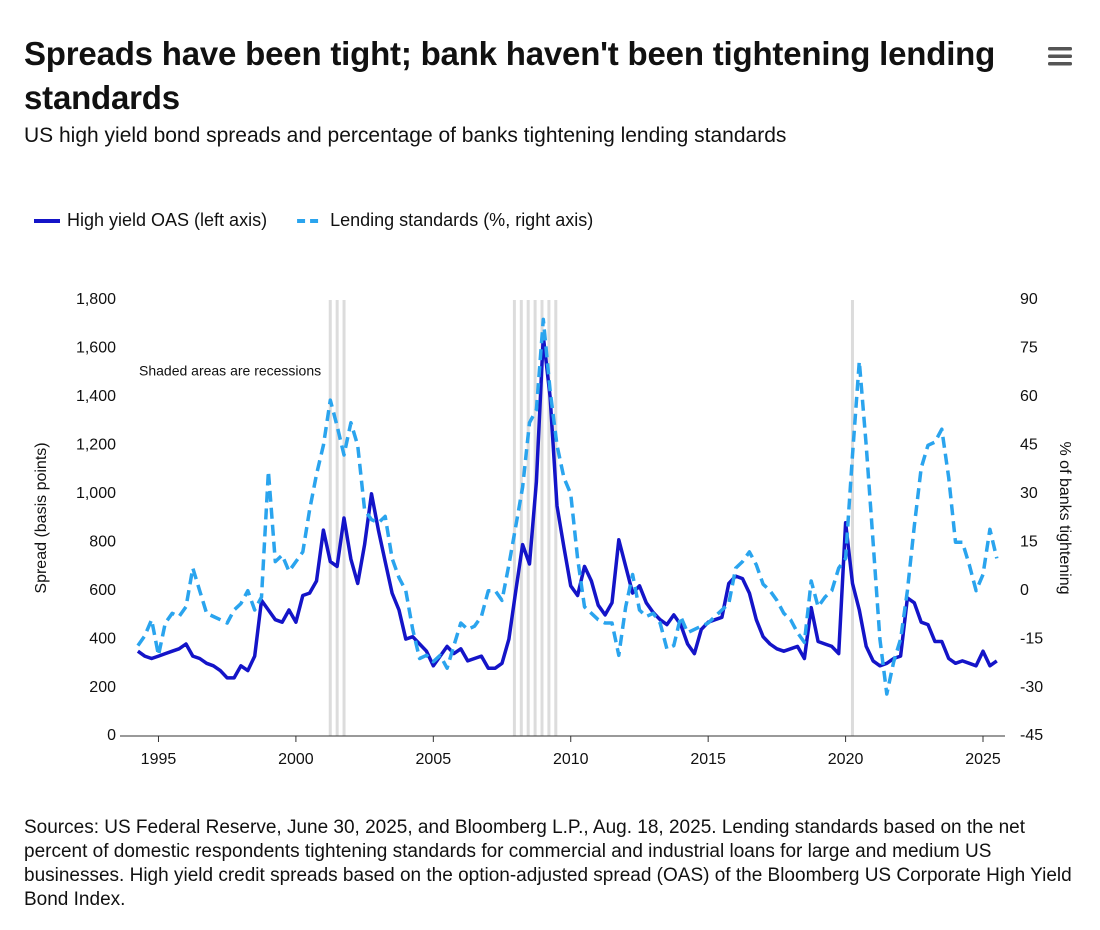 This screenshot has width=1100, height=930. What do you see at coordinates (1029, 299) in the screenshot?
I see `y2-tick-label: 90` at bounding box center [1029, 299].